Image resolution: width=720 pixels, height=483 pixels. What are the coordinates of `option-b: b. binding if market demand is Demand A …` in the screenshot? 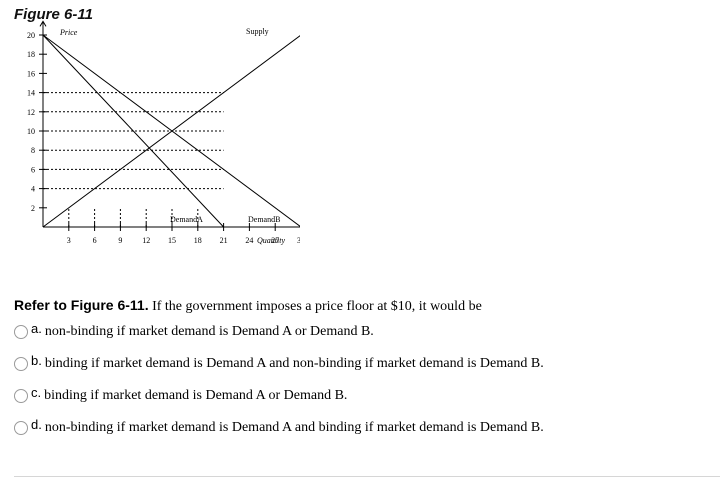 It's located at (279, 369).